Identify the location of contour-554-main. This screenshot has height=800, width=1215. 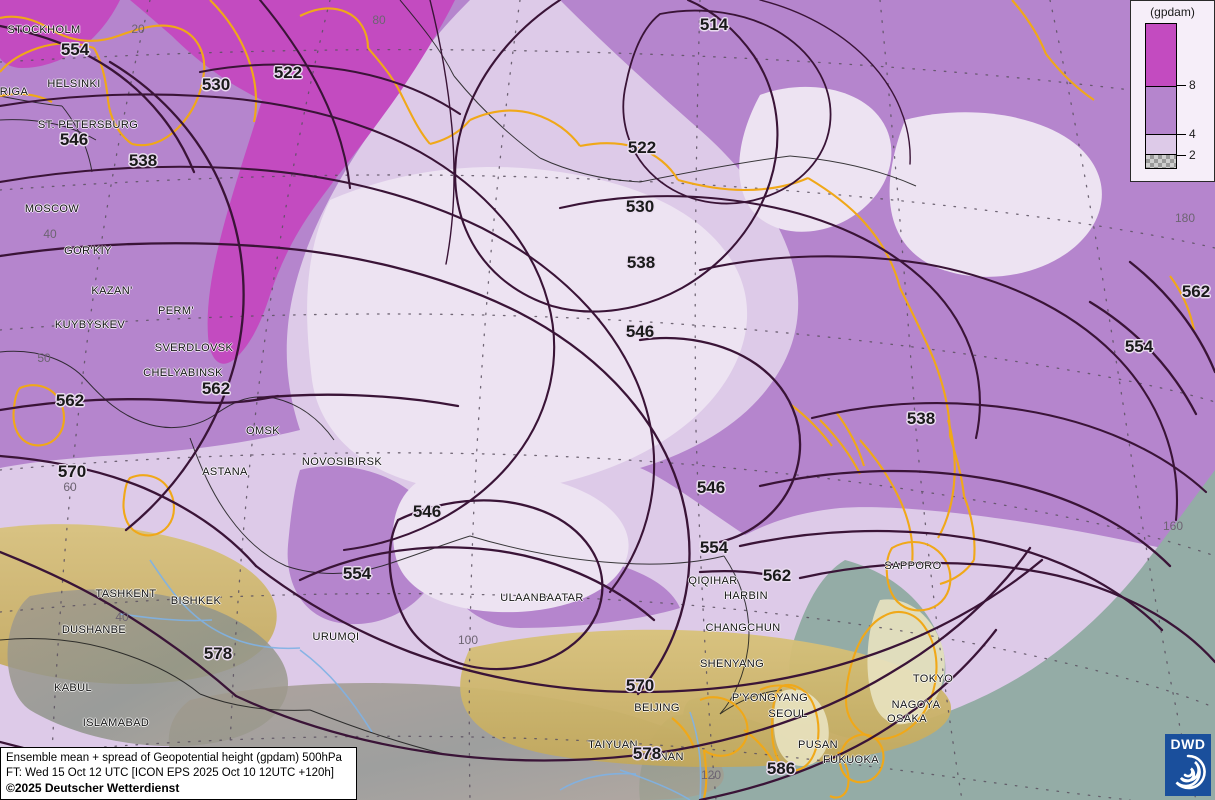
(176, 296).